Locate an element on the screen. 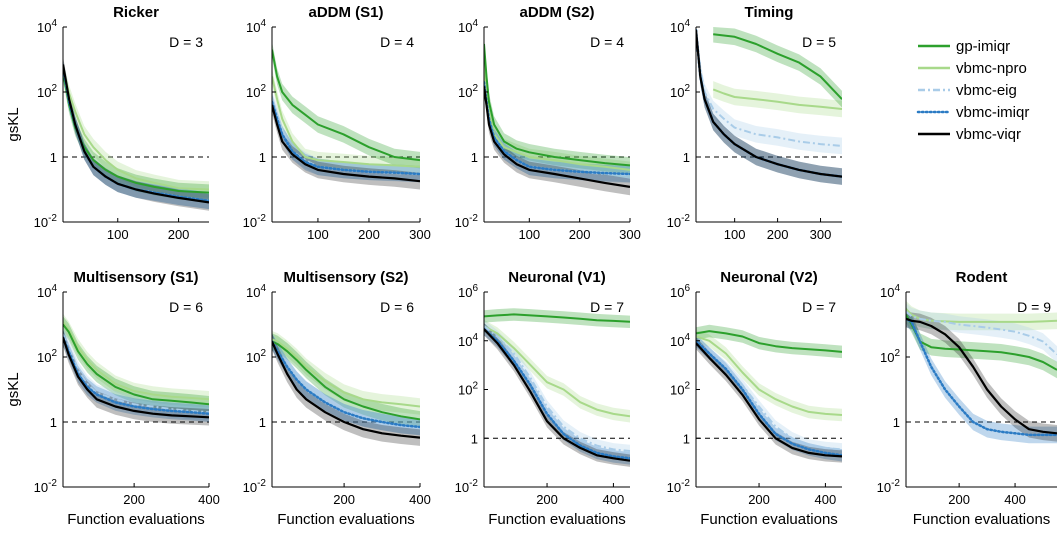 This screenshot has width=1063, height=539. panel-title: Rodent is located at coordinates (982, 277).